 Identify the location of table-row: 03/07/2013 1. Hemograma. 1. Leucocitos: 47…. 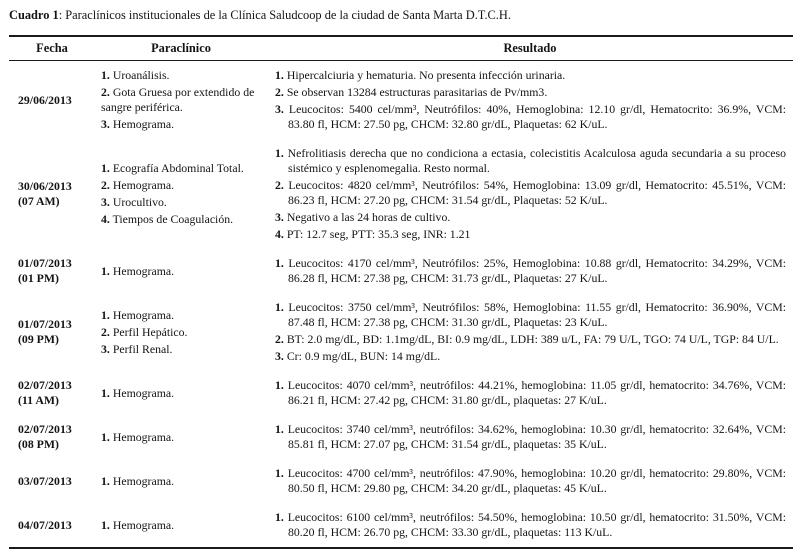
(401, 481).